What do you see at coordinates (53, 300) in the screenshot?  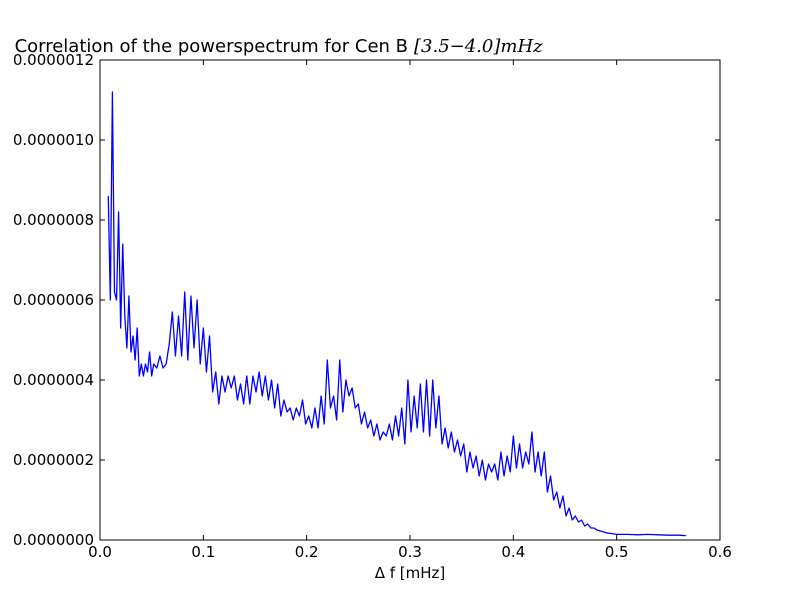 I see `y-tick-label: 0.0000006` at bounding box center [53, 300].